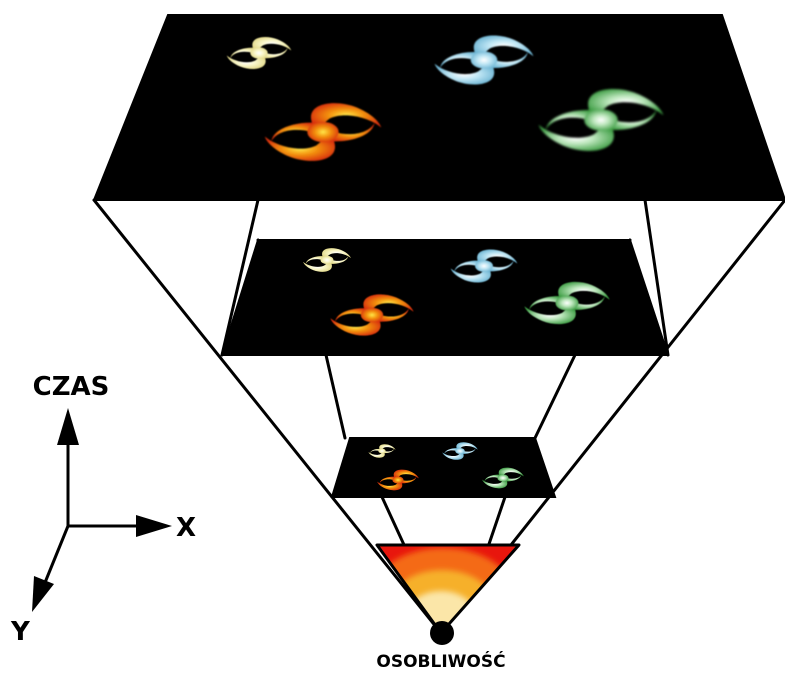 This screenshot has width=785, height=675. I want to click on y-axis-label: Y, so click(20, 632).